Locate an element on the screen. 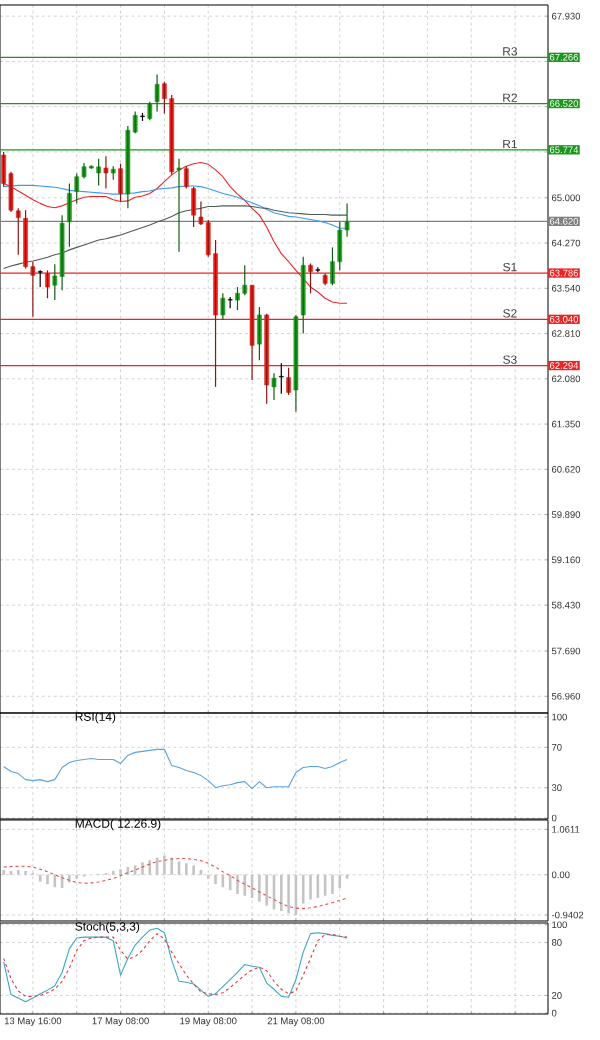 The height and width of the screenshot is (1040, 600). annotation: R3 is located at coordinates (510, 51).